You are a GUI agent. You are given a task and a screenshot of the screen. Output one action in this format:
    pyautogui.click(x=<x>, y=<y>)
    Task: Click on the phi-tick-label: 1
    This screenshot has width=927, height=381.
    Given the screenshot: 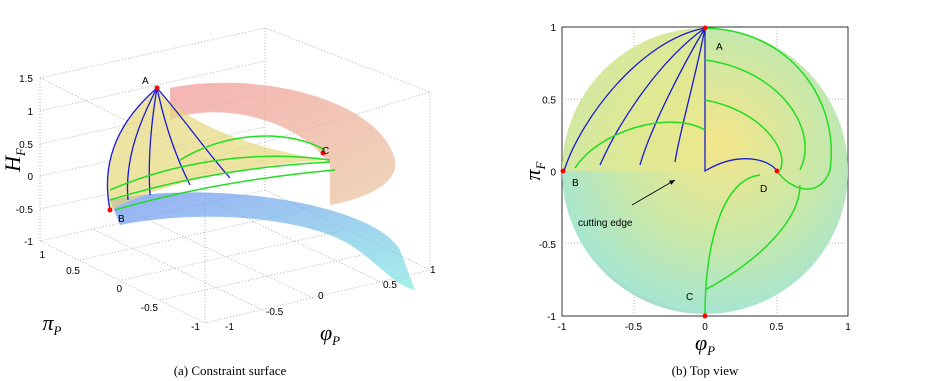 What is the action you would take?
    pyautogui.click(x=433, y=270)
    